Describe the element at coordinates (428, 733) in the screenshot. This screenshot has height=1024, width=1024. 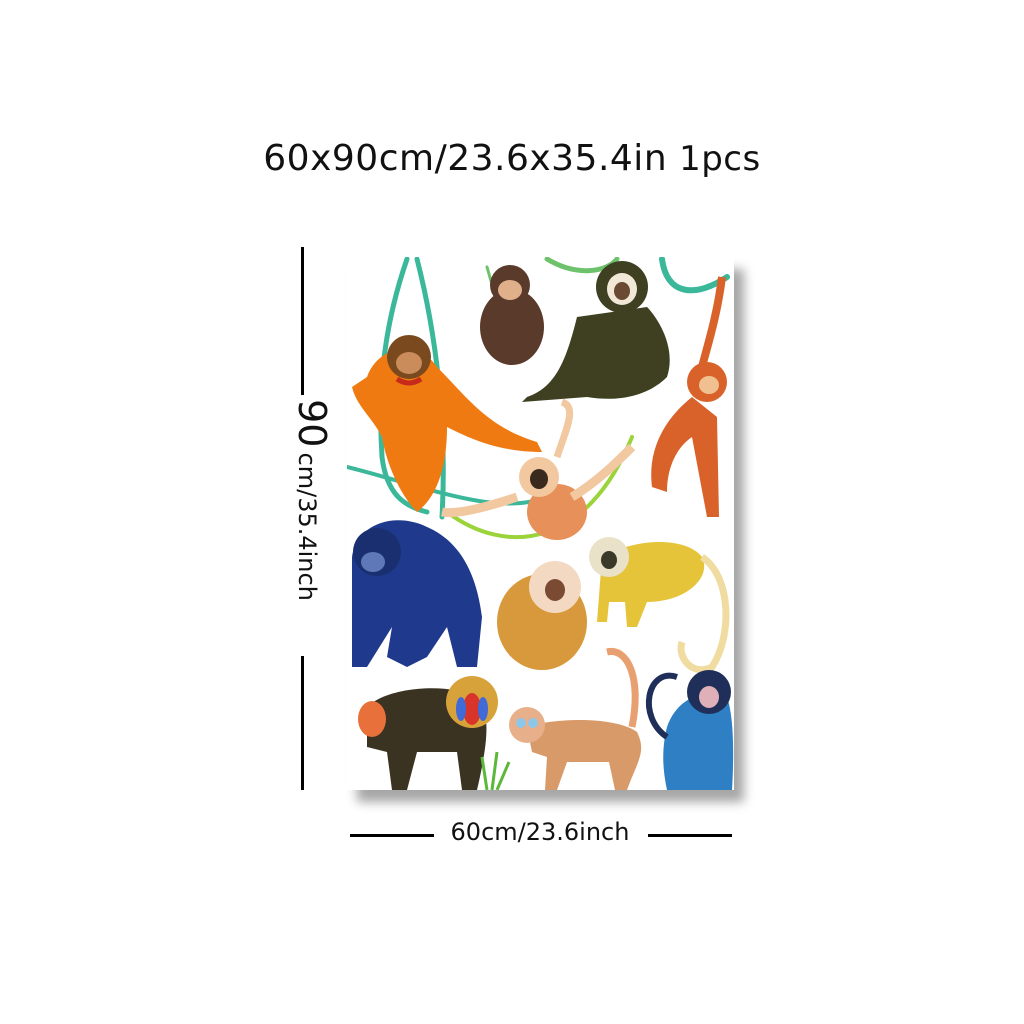
I see `mandrill` at that location.